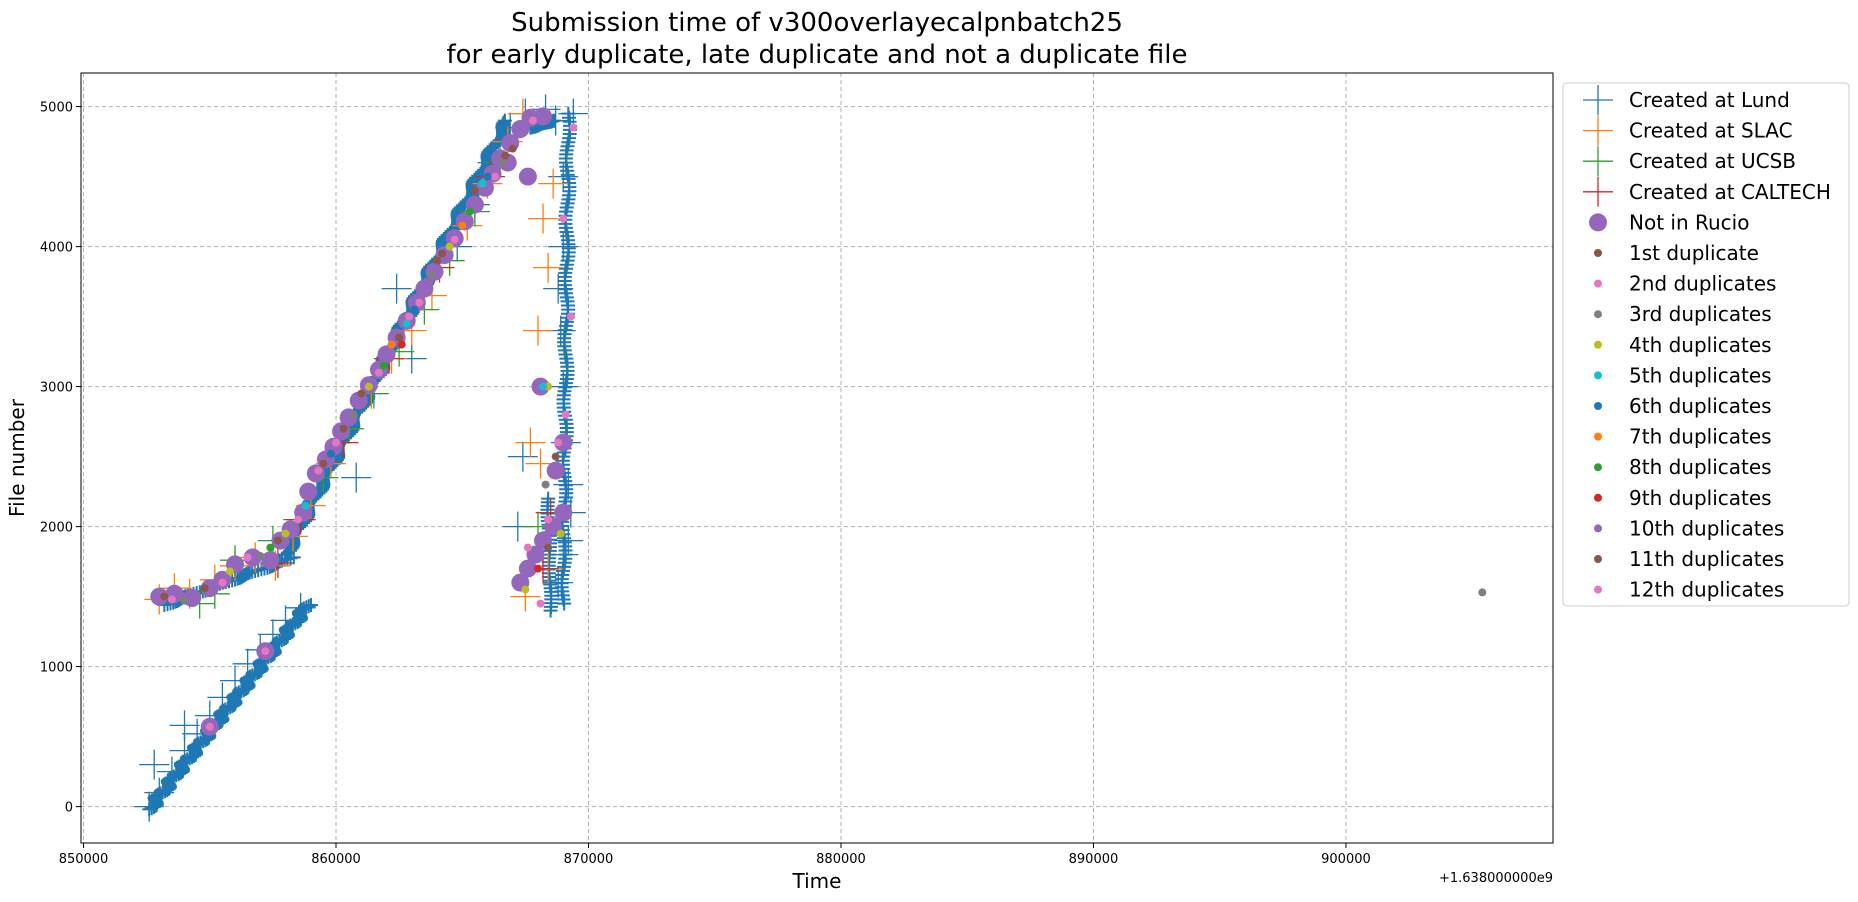  I want to click on x-tick-label: 850000, so click(84, 859).